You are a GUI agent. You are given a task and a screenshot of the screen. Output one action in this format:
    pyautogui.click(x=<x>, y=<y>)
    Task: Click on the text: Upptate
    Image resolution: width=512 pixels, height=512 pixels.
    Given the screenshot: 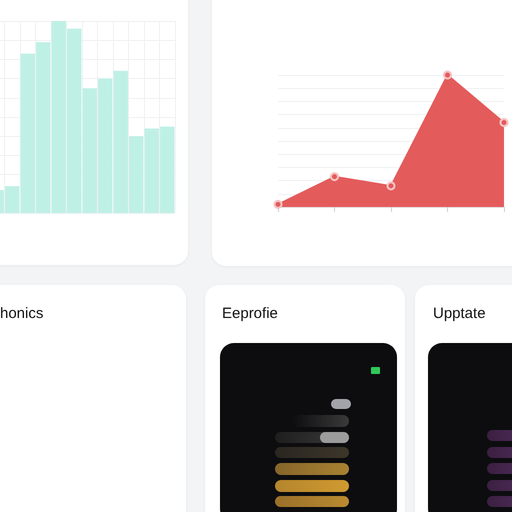 What is the action you would take?
    pyautogui.click(x=459, y=314)
    